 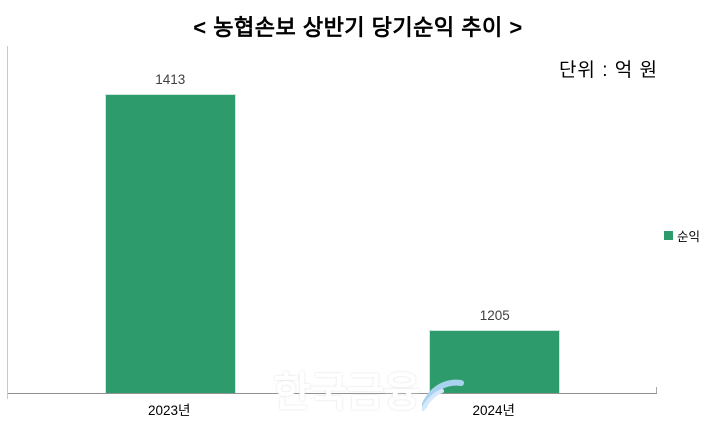 I want to click on x-axis-end-tick, so click(x=656, y=390).